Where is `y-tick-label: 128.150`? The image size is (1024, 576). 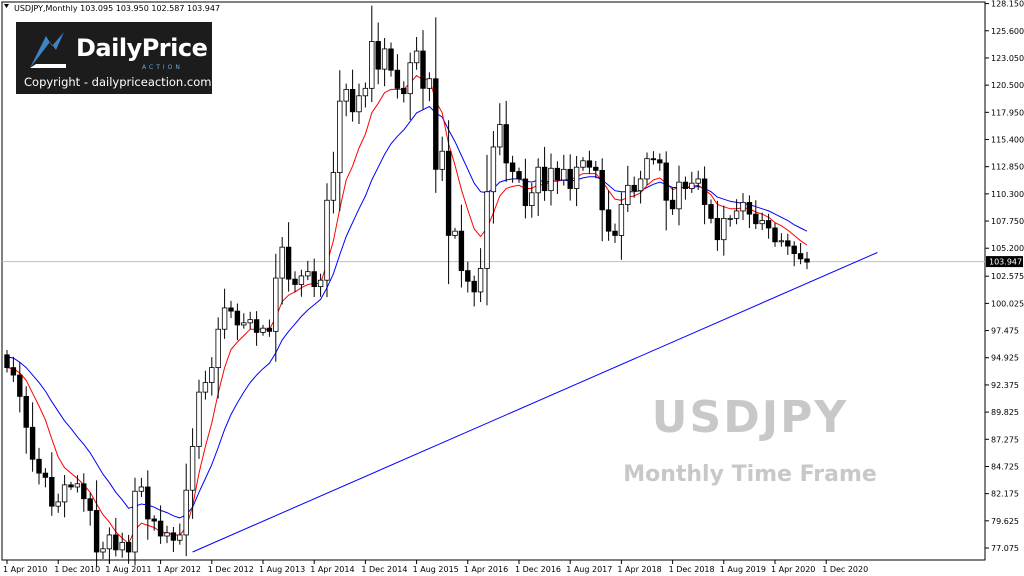 y-tick-label: 128.150 is located at coordinates (1007, 4).